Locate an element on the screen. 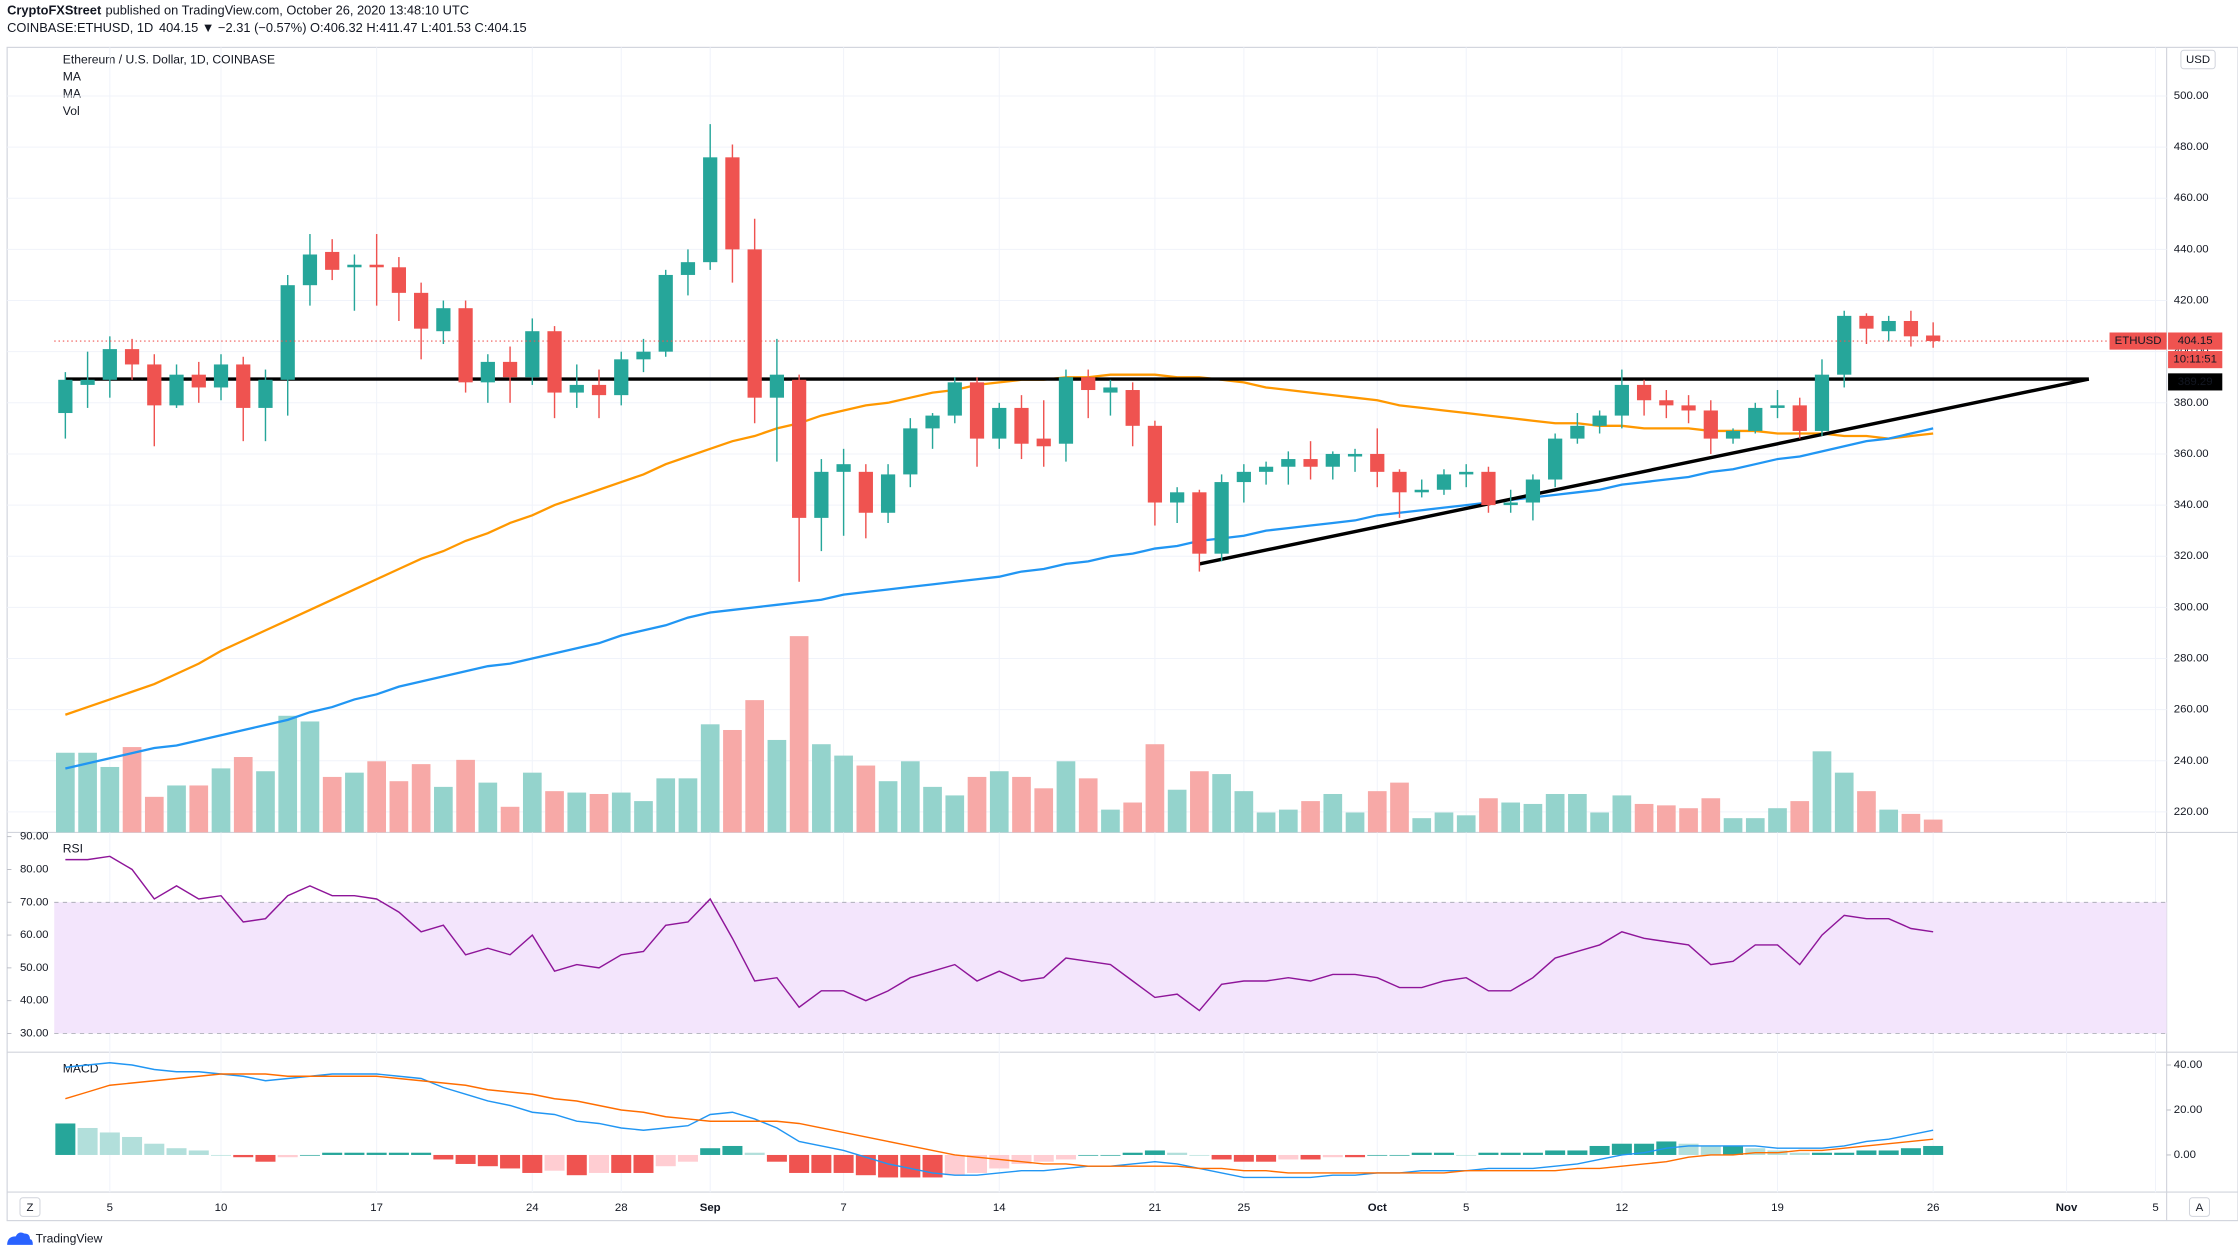  y-tick-label: 260.00 is located at coordinates (2191, 710).